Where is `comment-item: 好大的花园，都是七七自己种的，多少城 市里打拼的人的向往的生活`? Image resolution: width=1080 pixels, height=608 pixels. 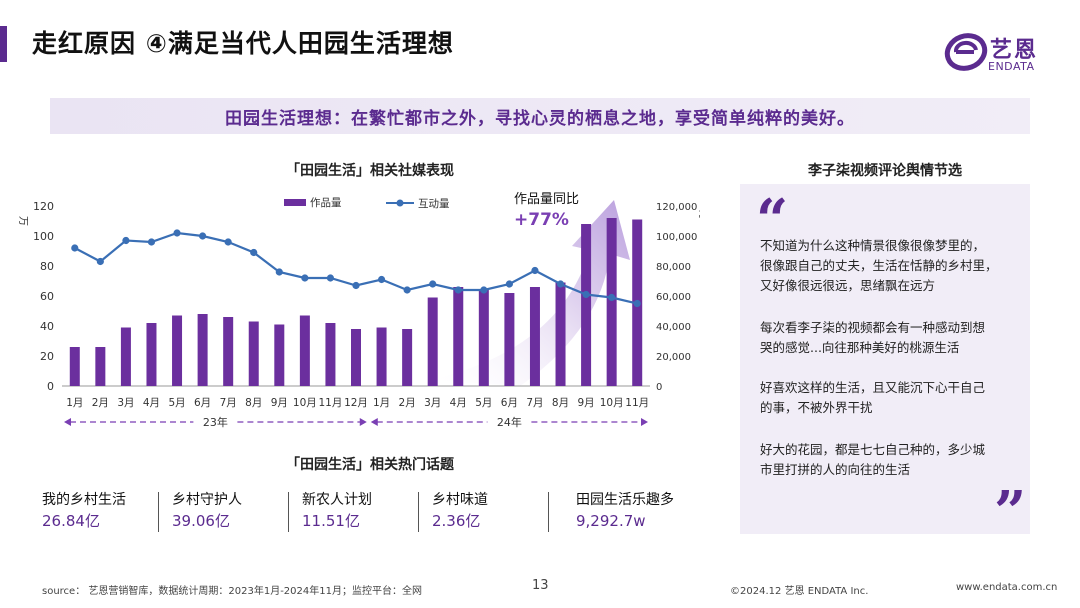 comment-item: 好大的花园，都是七七自己种的，多少城 市里打拼的人的向往的生活 is located at coordinates (888, 460).